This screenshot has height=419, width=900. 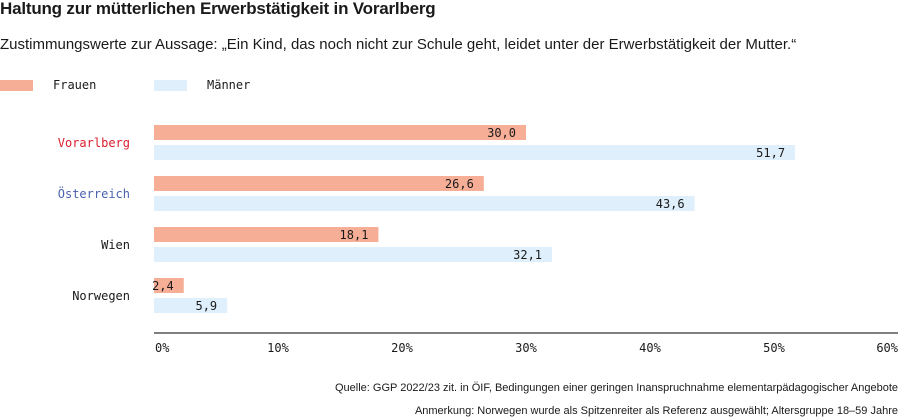 I want to click on legend-swatch-maenner, so click(x=170, y=85).